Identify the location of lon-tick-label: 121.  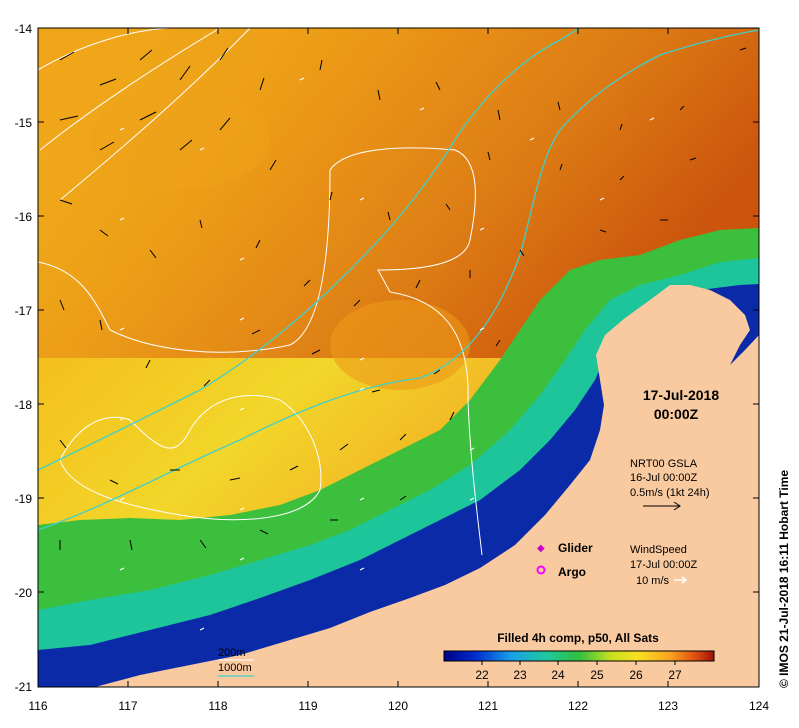
(488, 706).